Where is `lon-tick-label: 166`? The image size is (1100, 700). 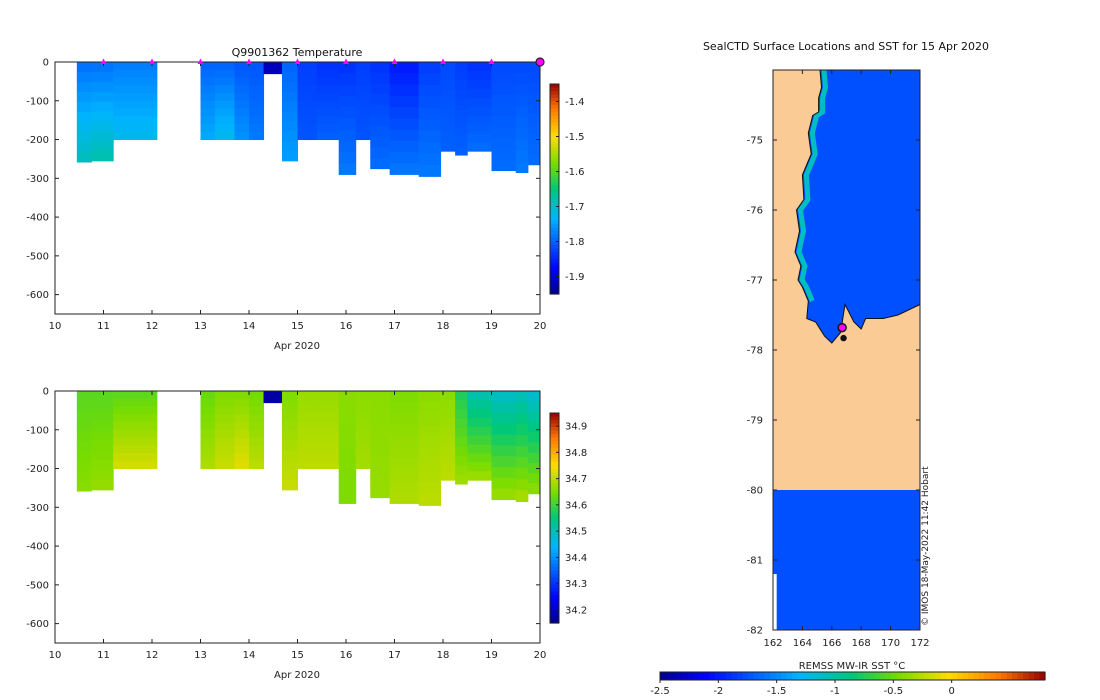 lon-tick-label: 166 is located at coordinates (831, 643).